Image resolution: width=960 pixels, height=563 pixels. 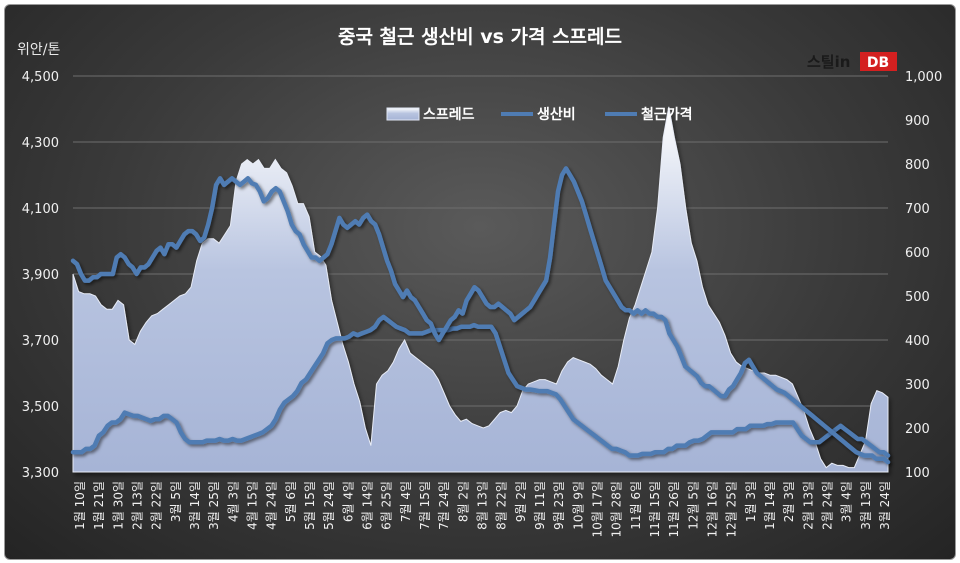 I want to click on x-tick-label: 4월 24일, so click(x=272, y=505).